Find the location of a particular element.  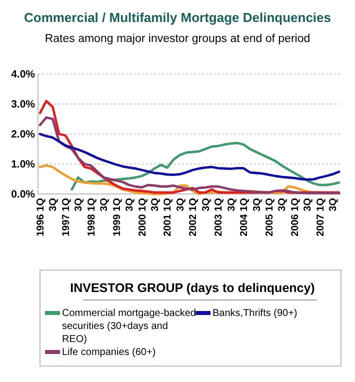

y-tick-label: 2.0% is located at coordinates (23, 134).